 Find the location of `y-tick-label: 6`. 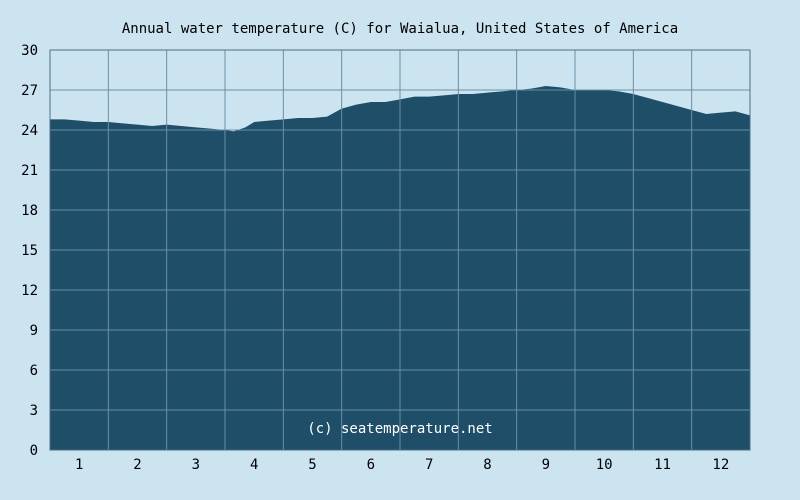

y-tick-label: 6 is located at coordinates (34, 371).